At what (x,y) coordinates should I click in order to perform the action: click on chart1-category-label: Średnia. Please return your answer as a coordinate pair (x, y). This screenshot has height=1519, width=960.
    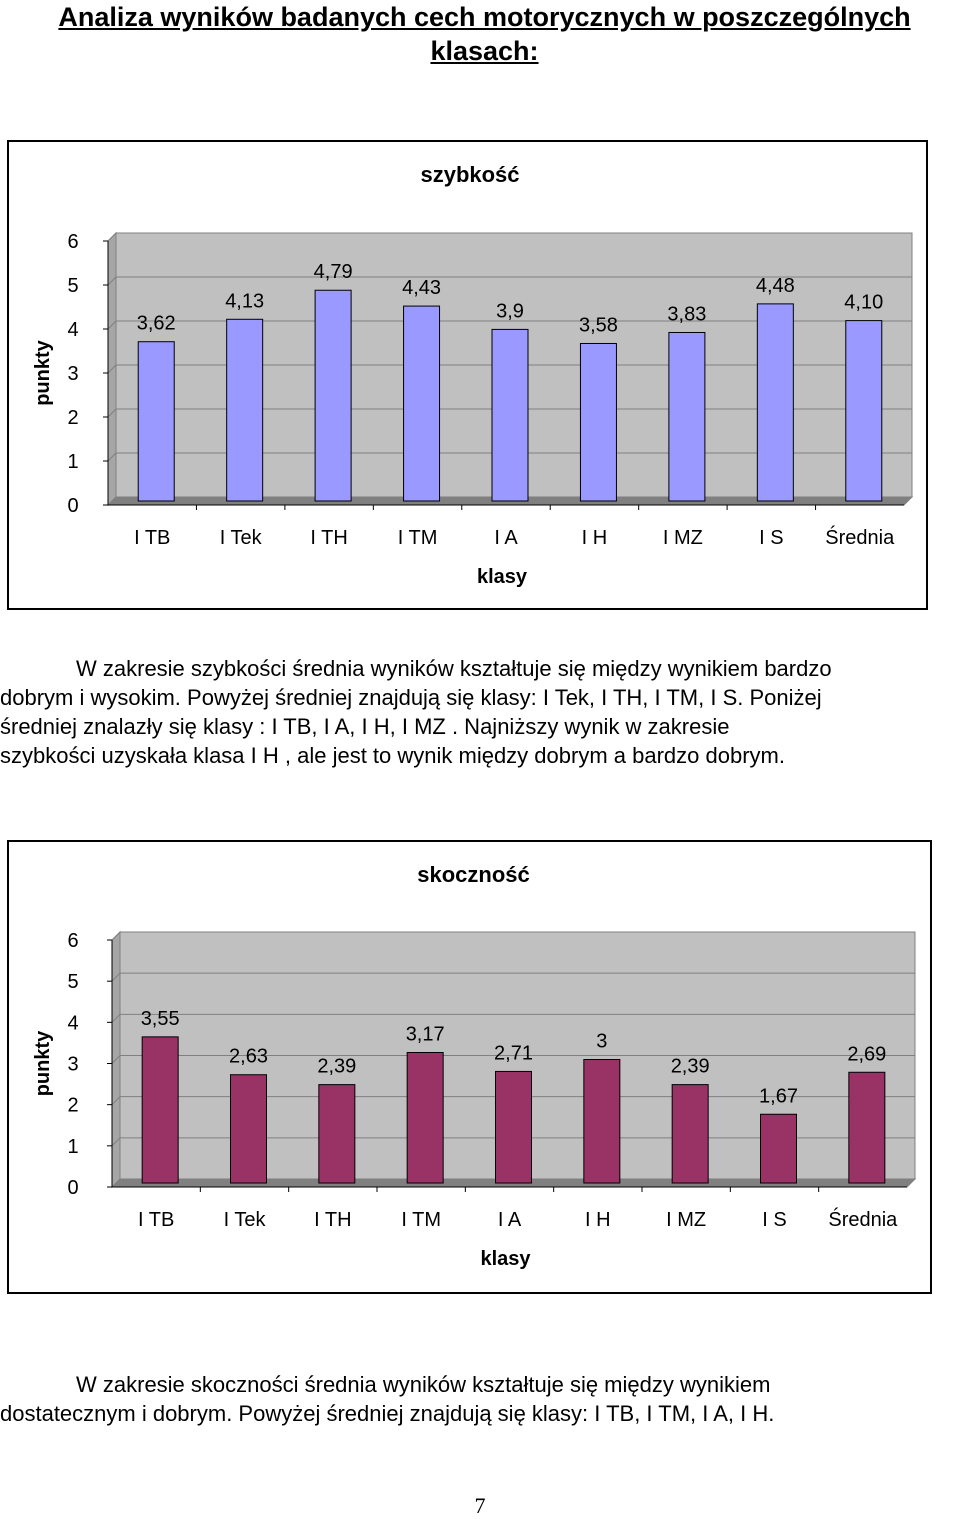
    Looking at the image, I should click on (863, 1219).